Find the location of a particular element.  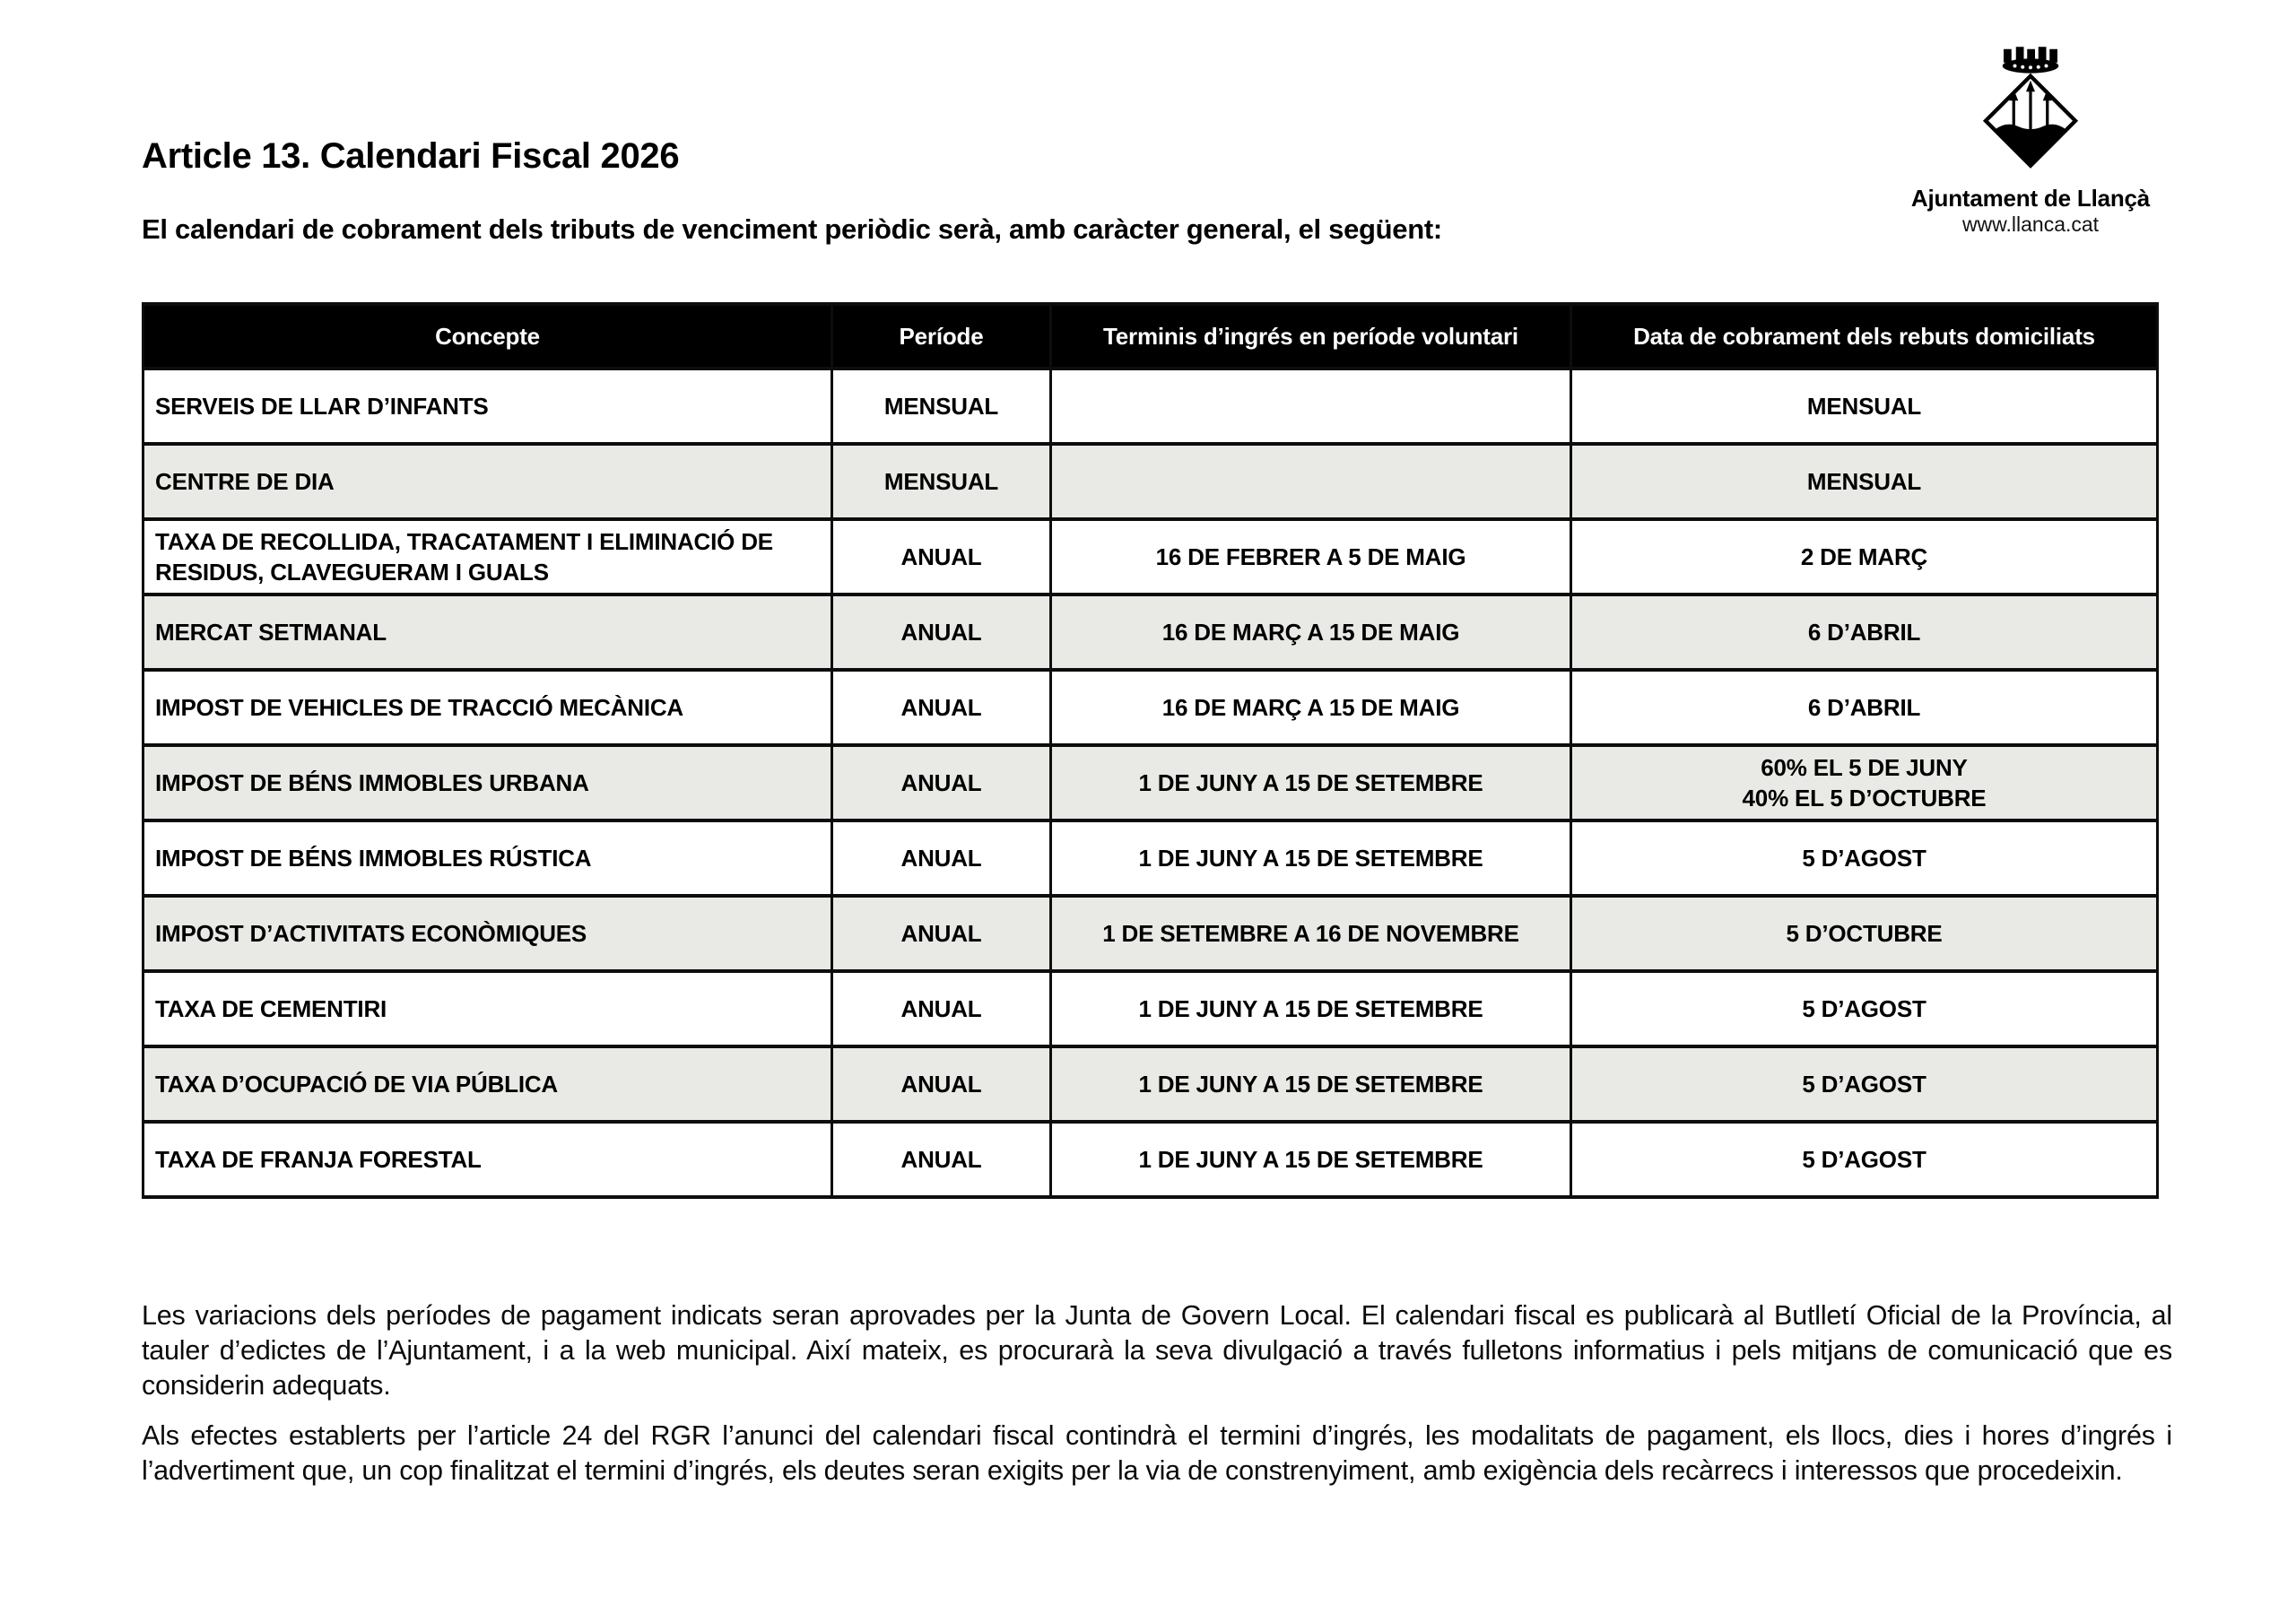

cell-concepte: IMPOST DE BÉNS IMMOBLES URBANA is located at coordinates (487, 782).